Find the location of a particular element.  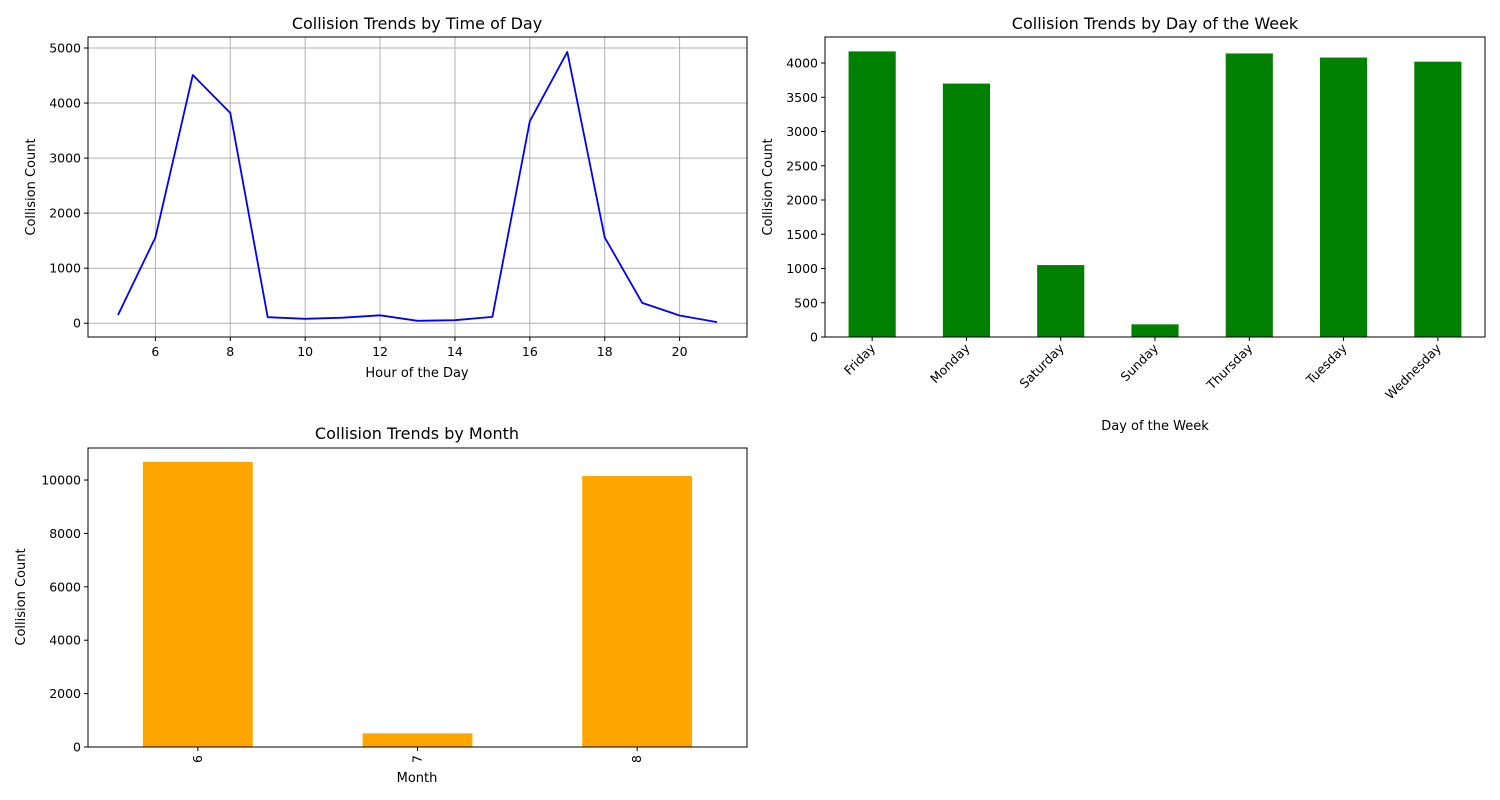

y-tick-label: 3500 is located at coordinates (802, 97).